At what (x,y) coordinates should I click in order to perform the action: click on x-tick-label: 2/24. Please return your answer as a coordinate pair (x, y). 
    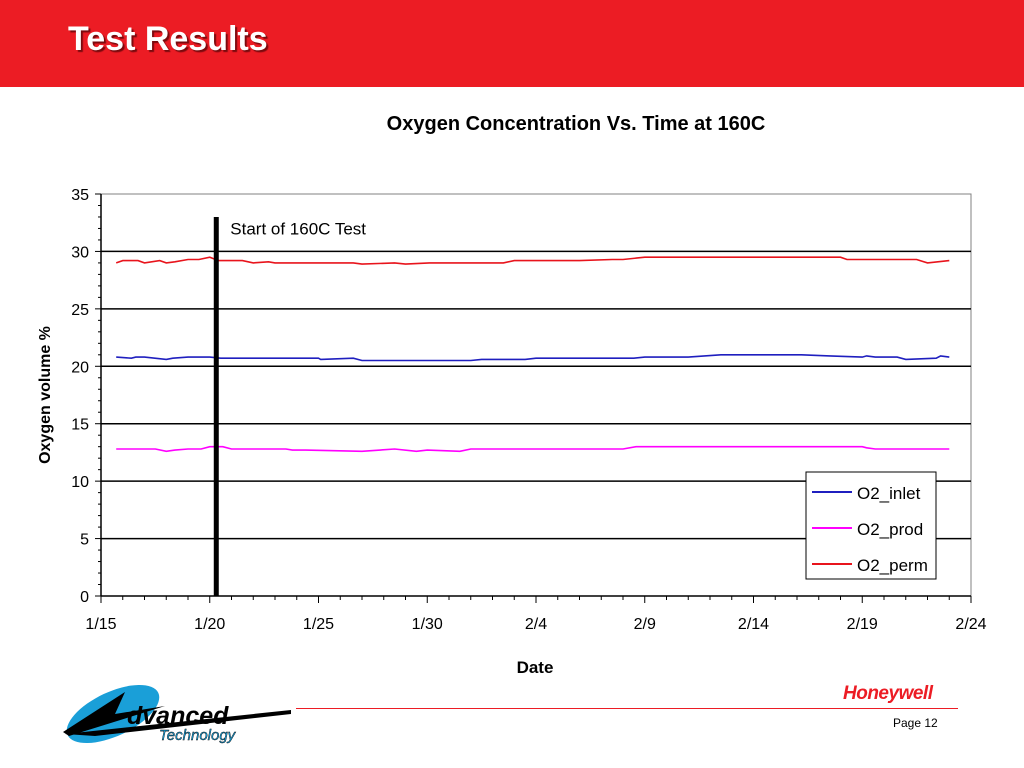
    Looking at the image, I should click on (970, 624).